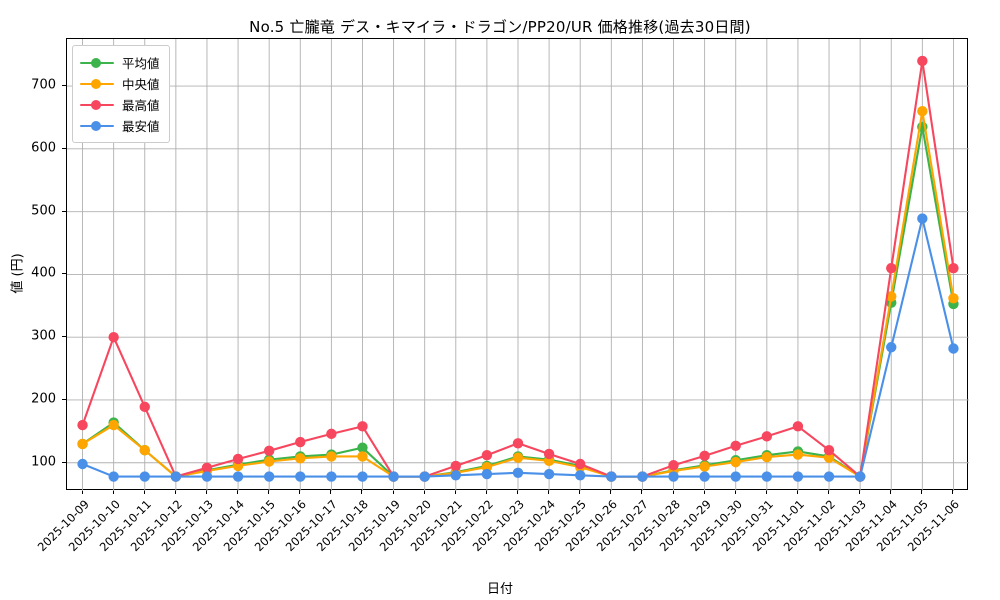 Image resolution: width=1000 pixels, height=600 pixels. What do you see at coordinates (120, 62) in the screenshot?
I see `legend-item-1: 平均値` at bounding box center [120, 62].